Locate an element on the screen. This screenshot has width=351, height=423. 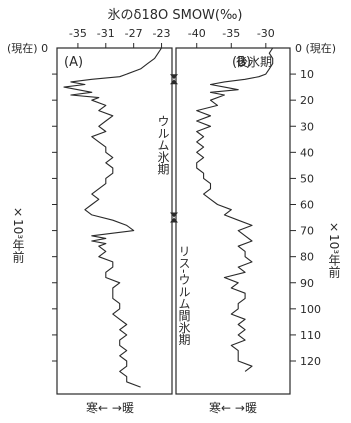
y-tick-label: 50 is located at coordinates (307, 178).